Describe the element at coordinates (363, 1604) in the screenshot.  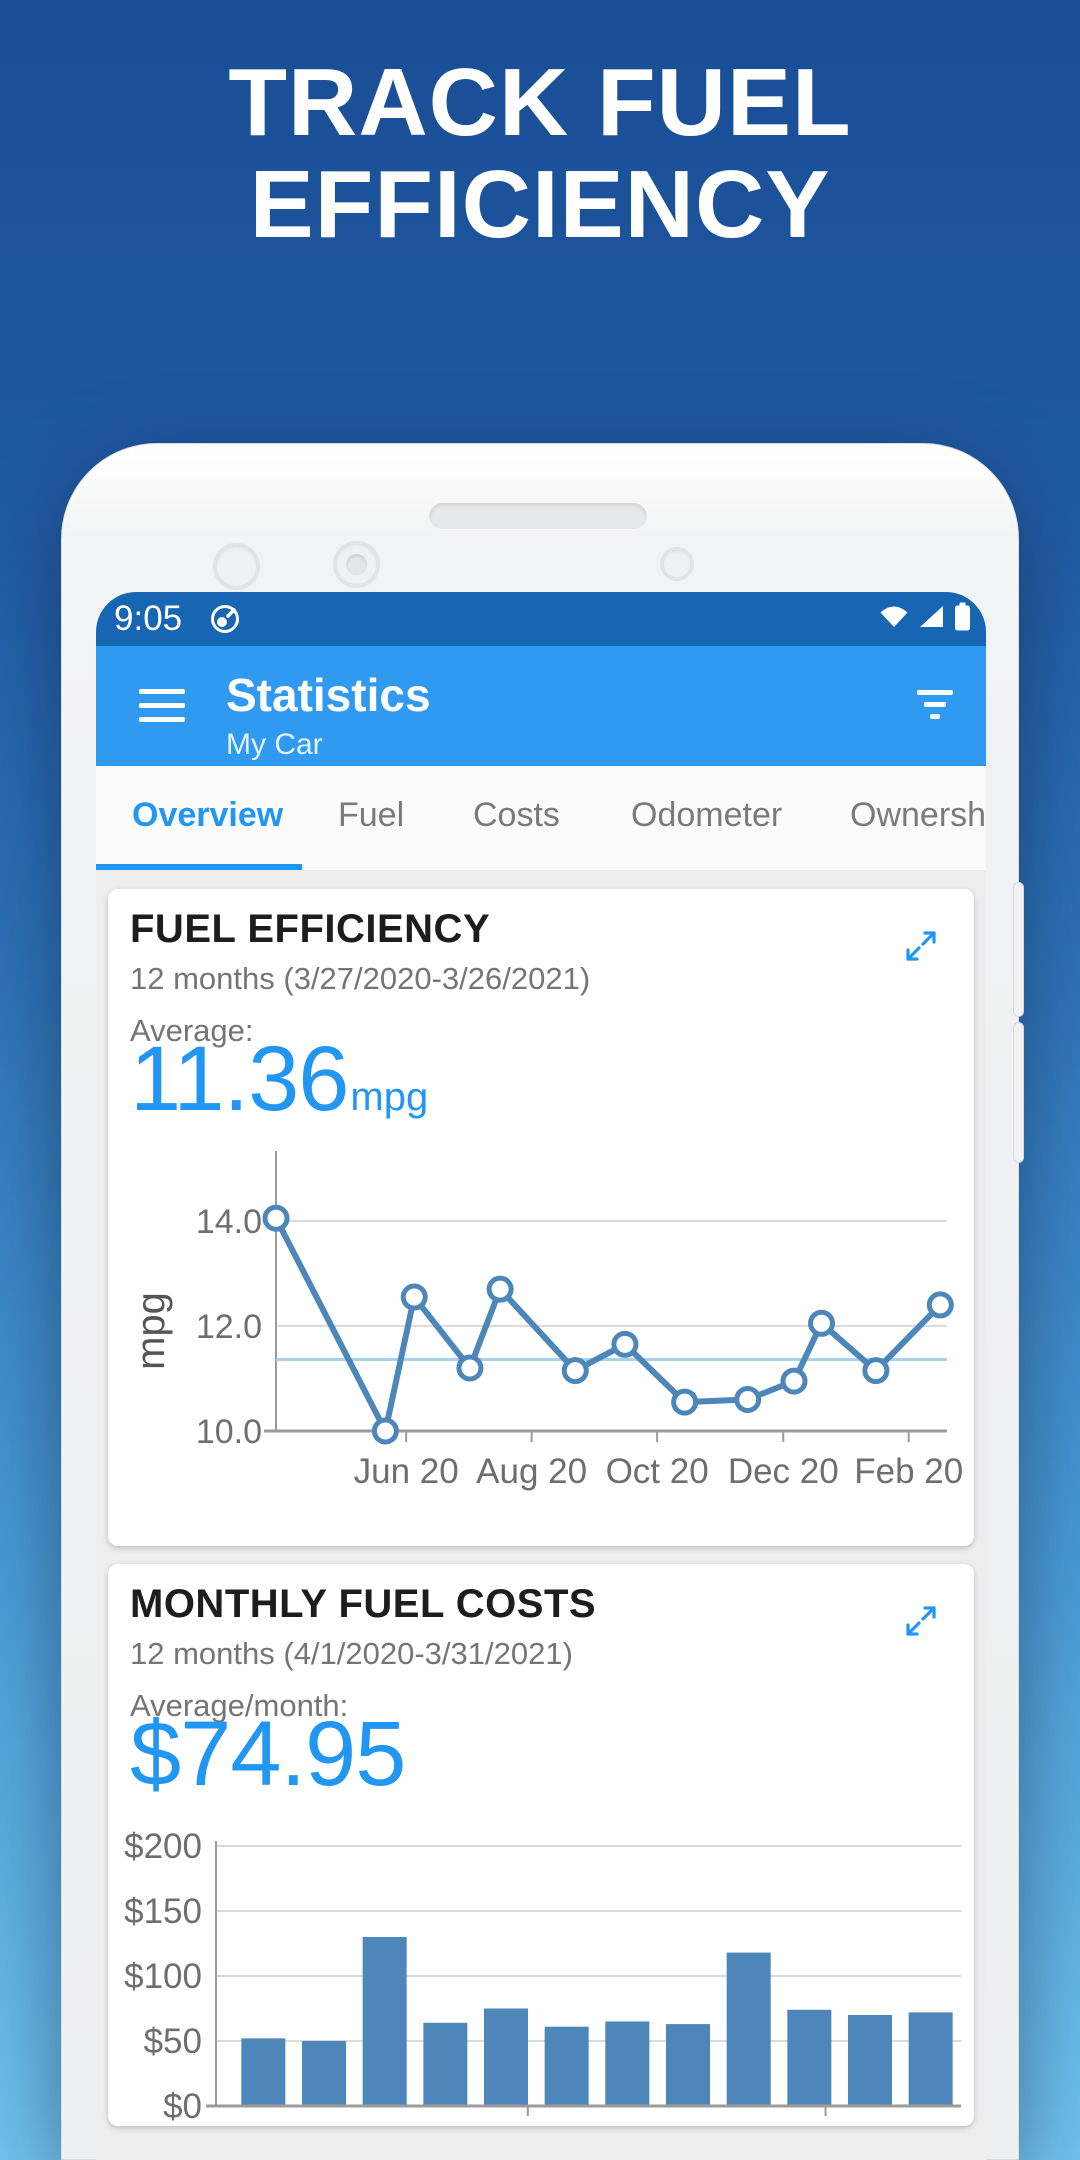
I see `card-title: MONTHLY FUEL COSTS` at that location.